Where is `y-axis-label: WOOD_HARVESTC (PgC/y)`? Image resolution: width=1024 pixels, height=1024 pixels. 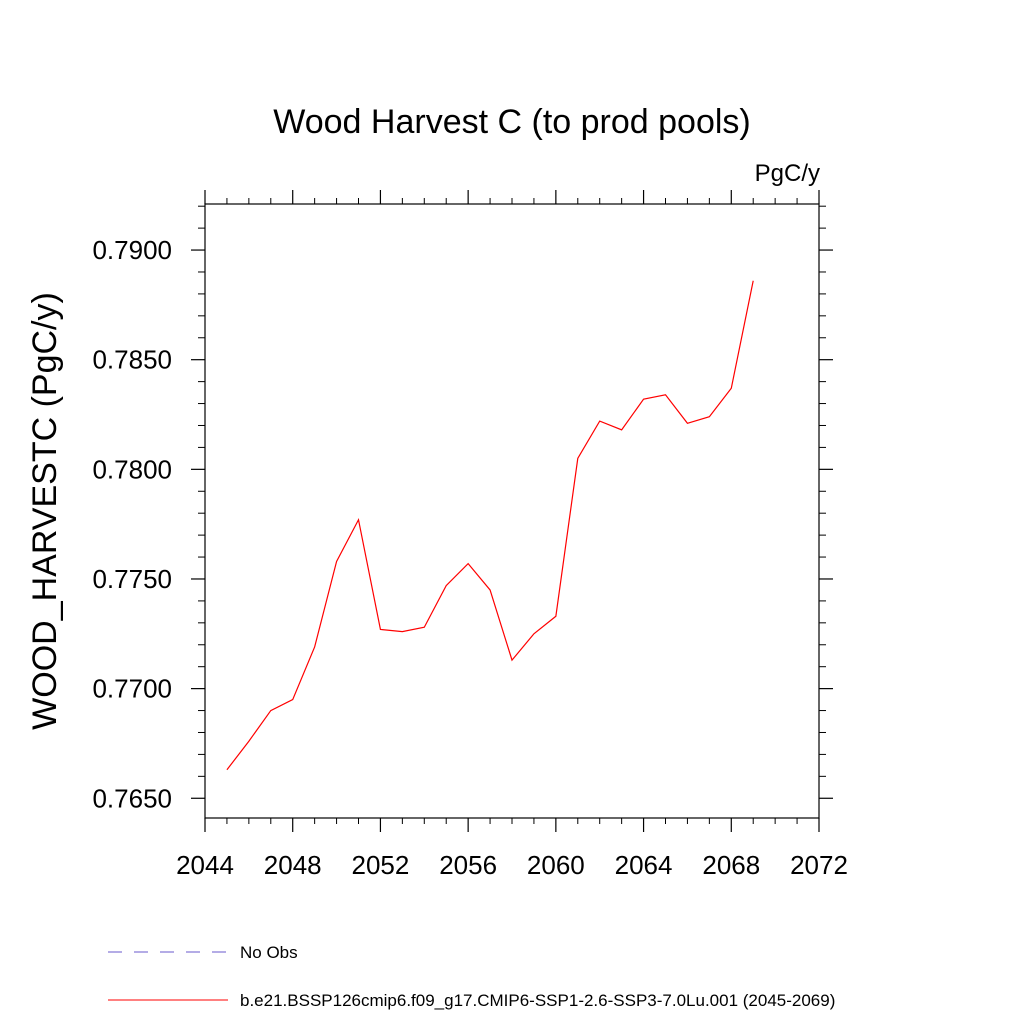
y-axis-label: WOOD_HARVESTC (PgC/y) is located at coordinates (45, 511).